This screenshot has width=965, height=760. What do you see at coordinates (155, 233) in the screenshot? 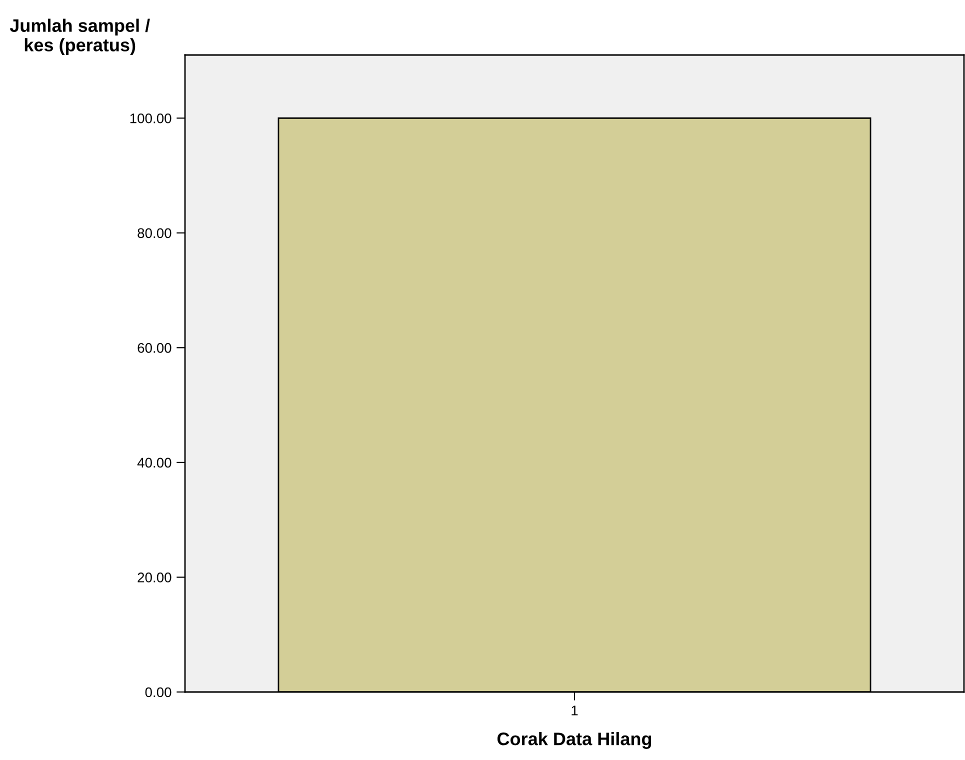
I see `y-tick-label: 80.00` at bounding box center [155, 233].